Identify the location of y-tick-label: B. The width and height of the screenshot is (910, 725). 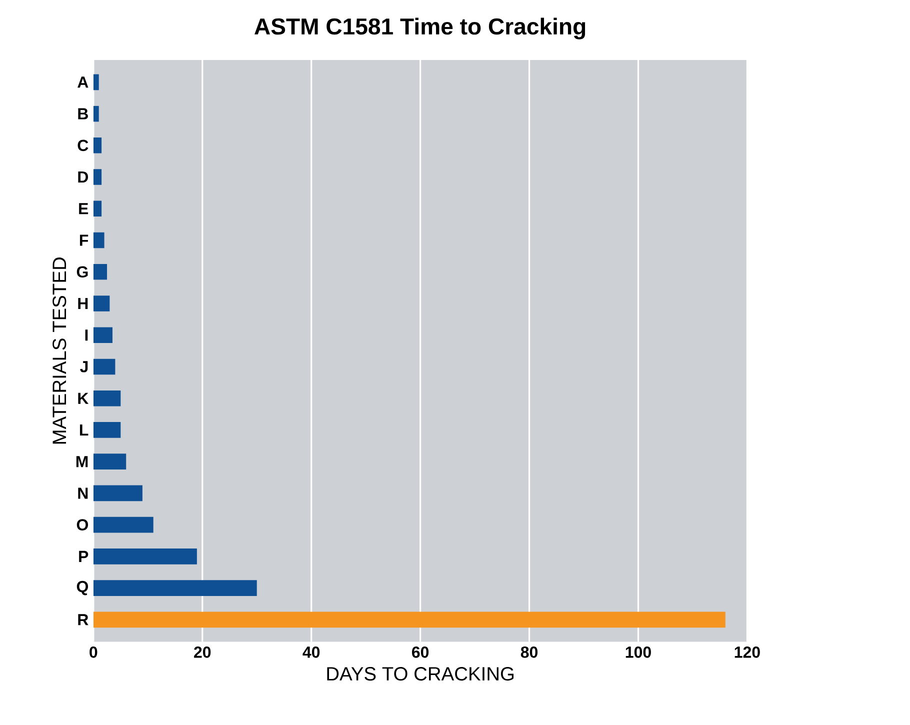
(83, 114).